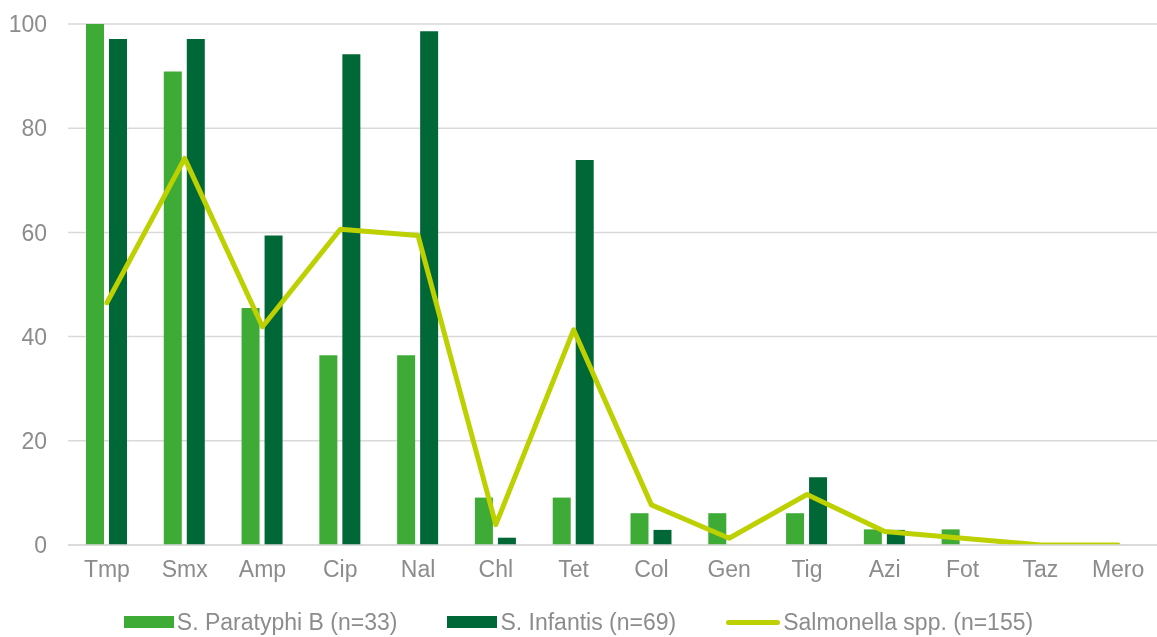  Describe the element at coordinates (1118, 569) in the screenshot. I see `x-tick-label: Mero` at that location.